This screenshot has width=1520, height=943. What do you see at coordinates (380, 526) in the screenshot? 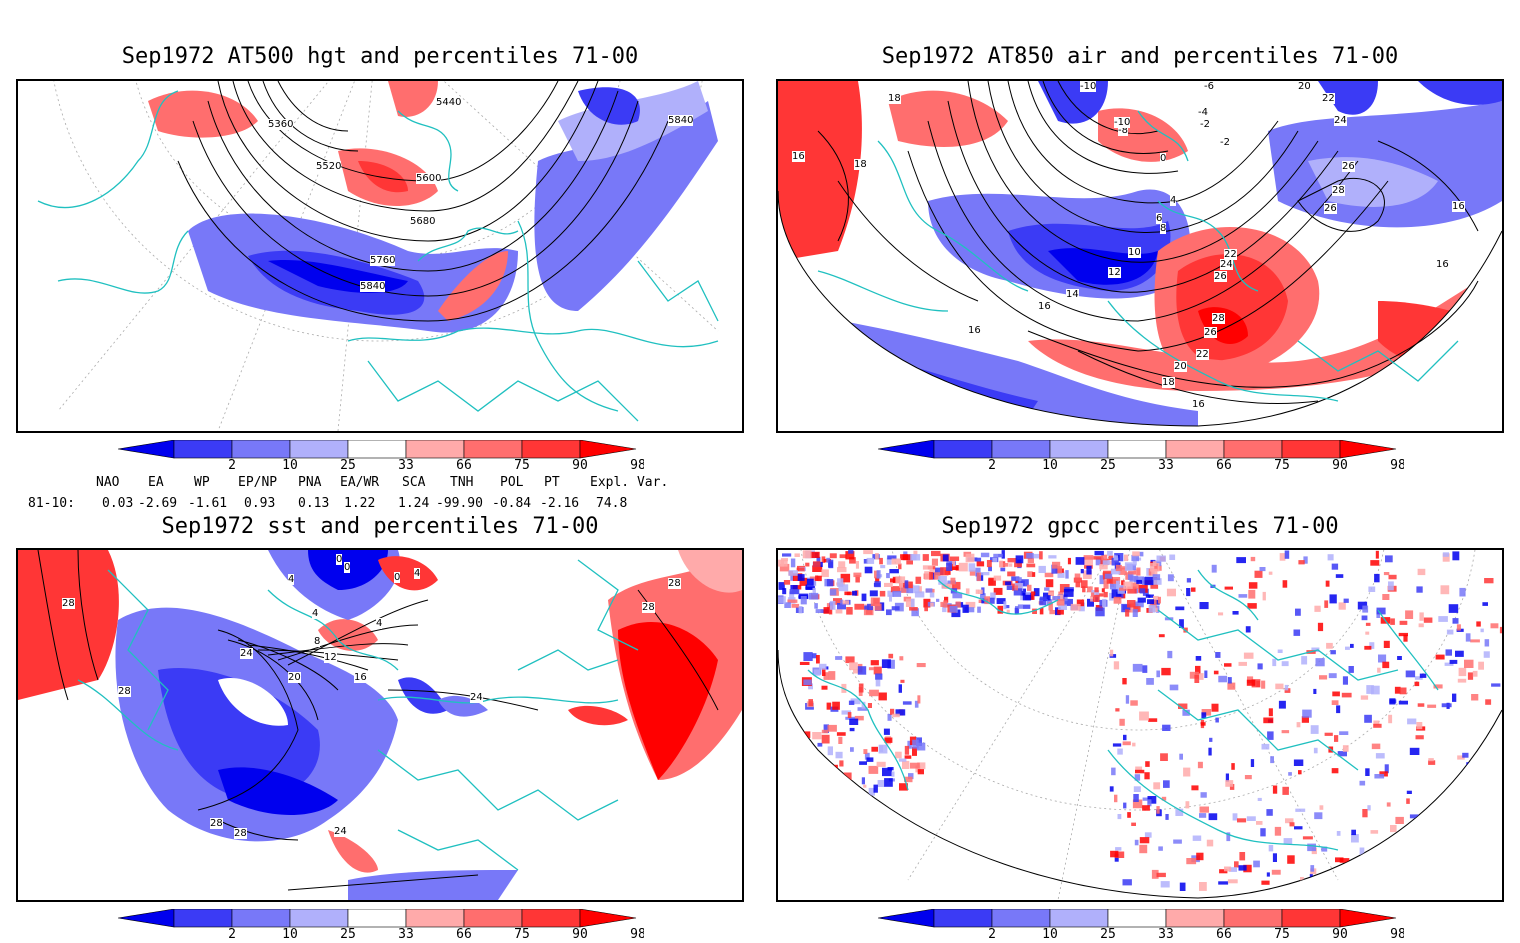
I see `panel-title-sst: Sep1972 sst and percentiles 71-00` at bounding box center [380, 526].